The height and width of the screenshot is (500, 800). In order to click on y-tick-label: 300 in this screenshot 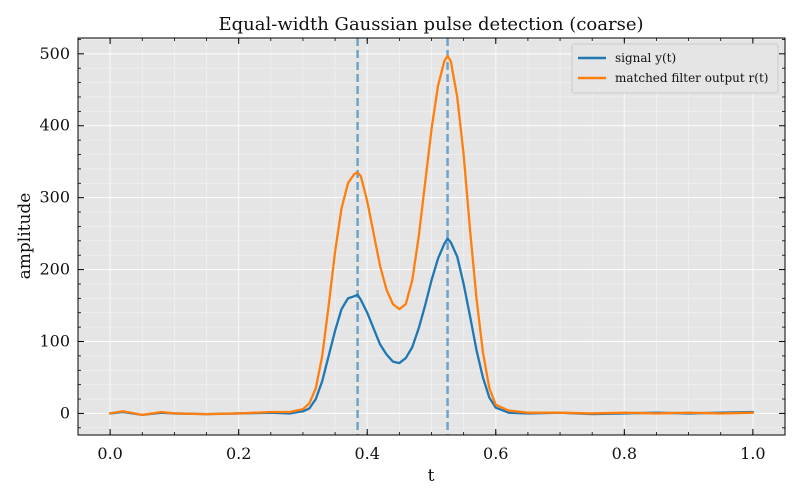, I will do `click(54, 197)`.